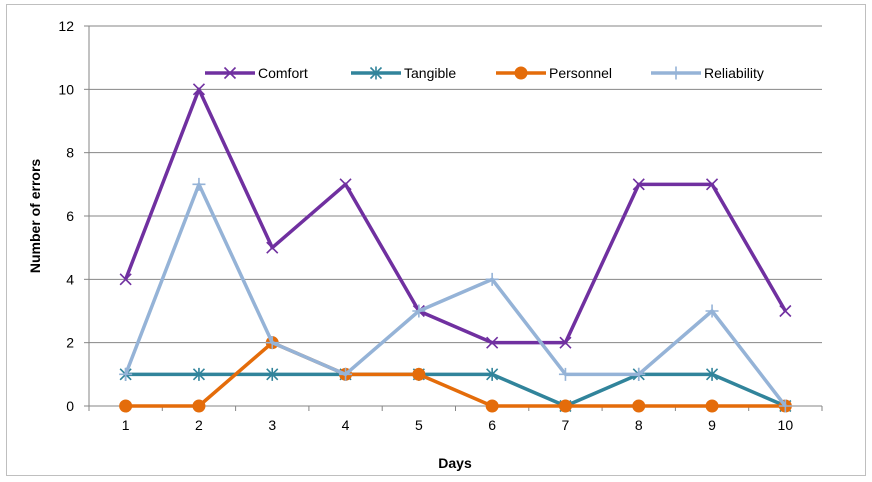 Image resolution: width=872 pixels, height=482 pixels. I want to click on x-tick-label: 8, so click(639, 425).